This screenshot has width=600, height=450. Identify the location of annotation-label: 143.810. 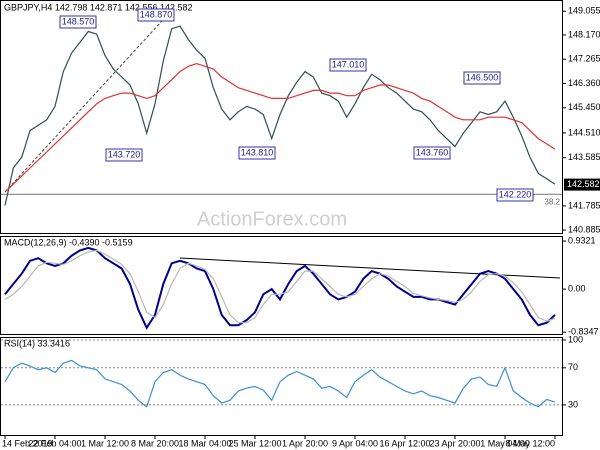
(257, 152).